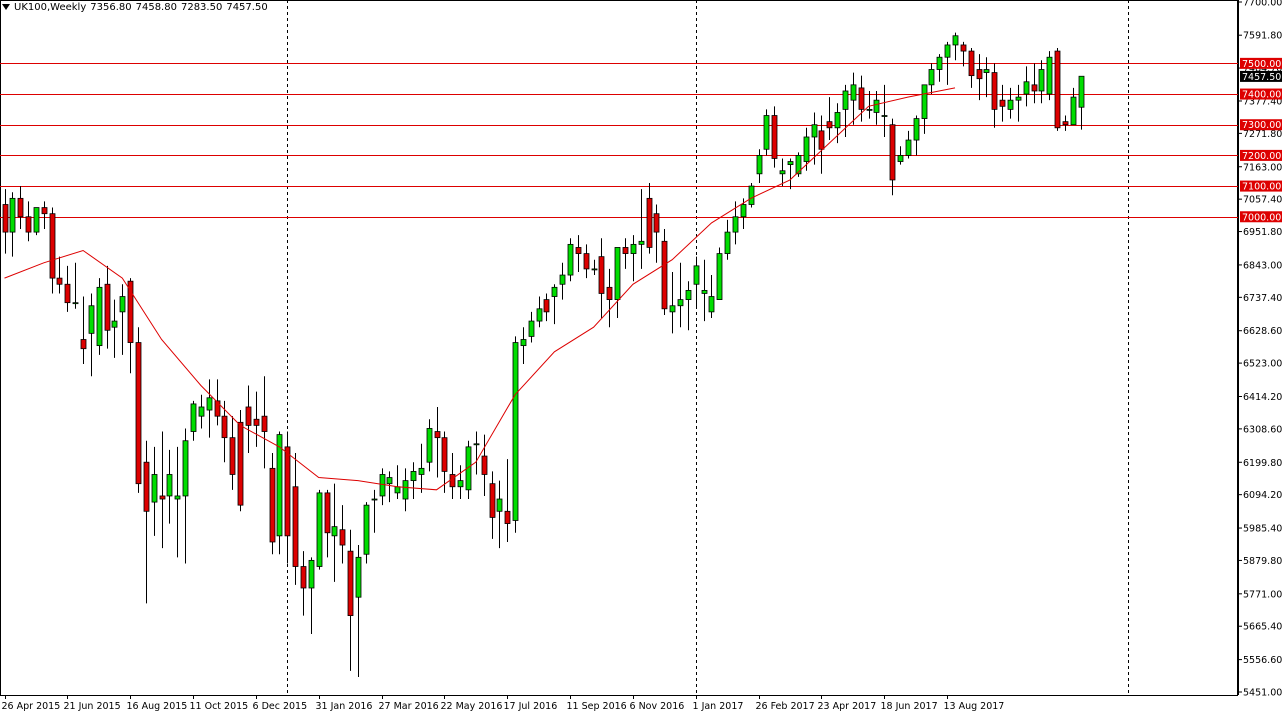  Describe the element at coordinates (156, 7) in the screenshot. I see `high-value: 7458.80` at that location.